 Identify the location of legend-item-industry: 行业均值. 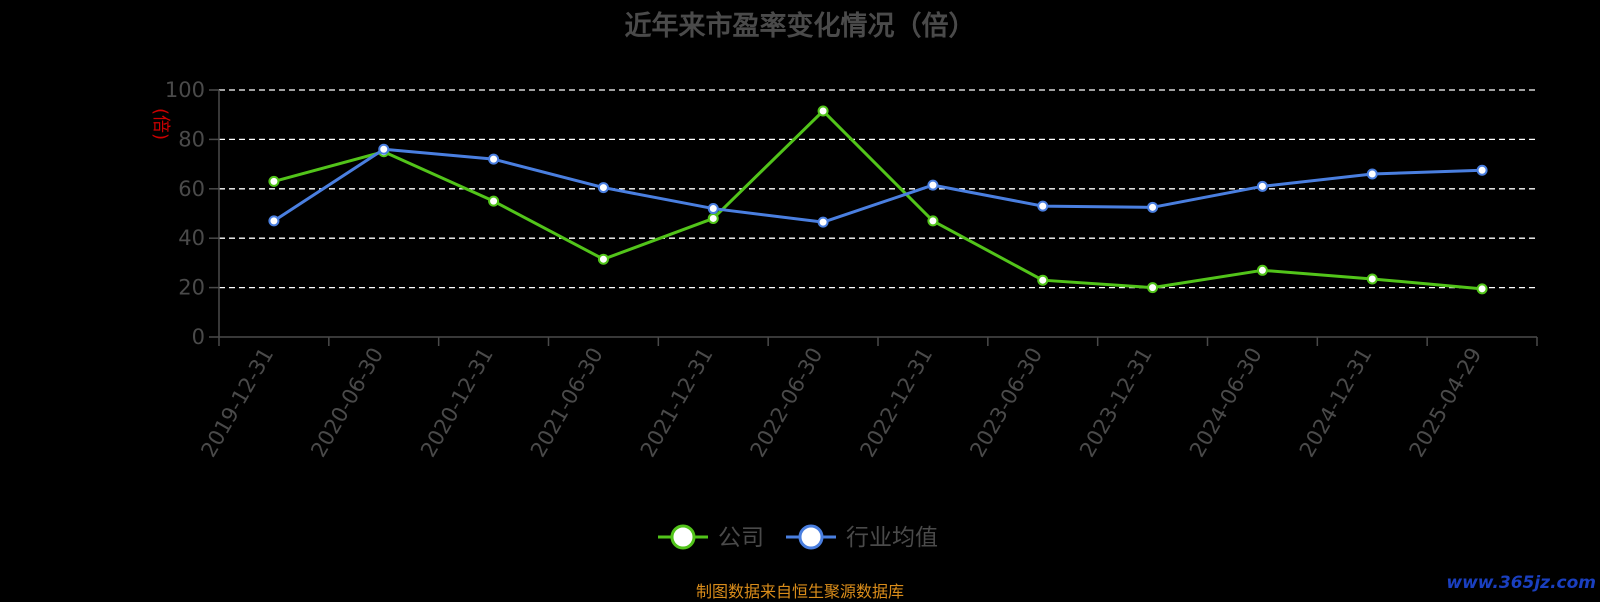
(862, 537).